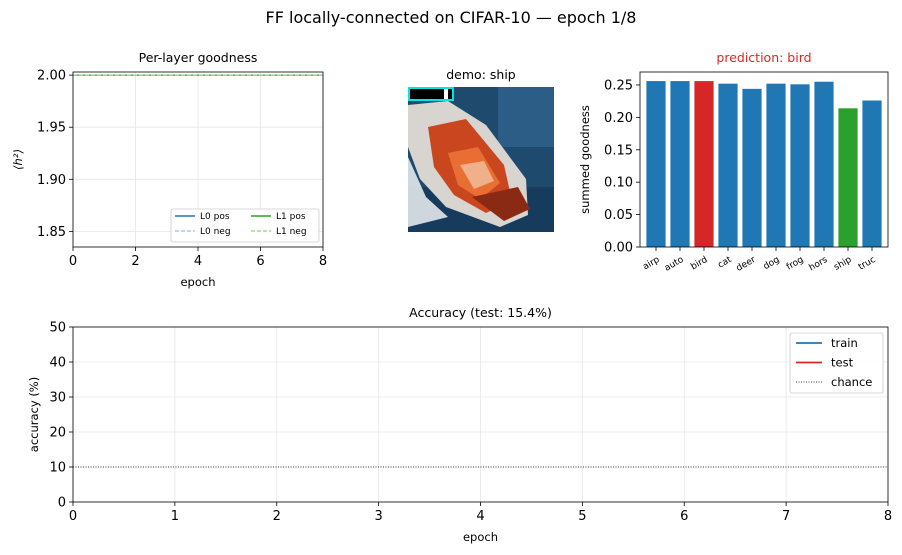  What do you see at coordinates (481, 159) in the screenshot?
I see `demo-image` at bounding box center [481, 159].